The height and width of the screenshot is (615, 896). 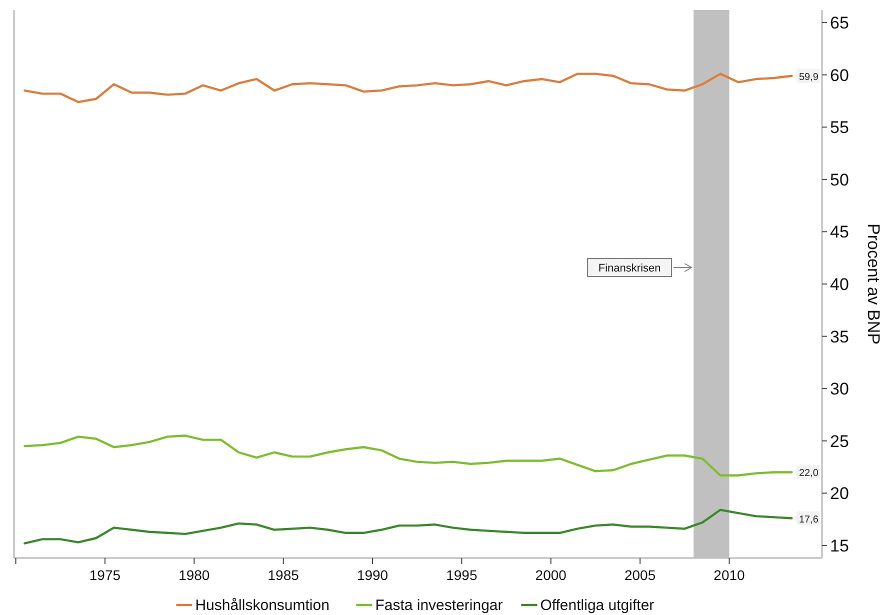 What do you see at coordinates (808, 77) in the screenshot?
I see `data-label: 59,9` at bounding box center [808, 77].